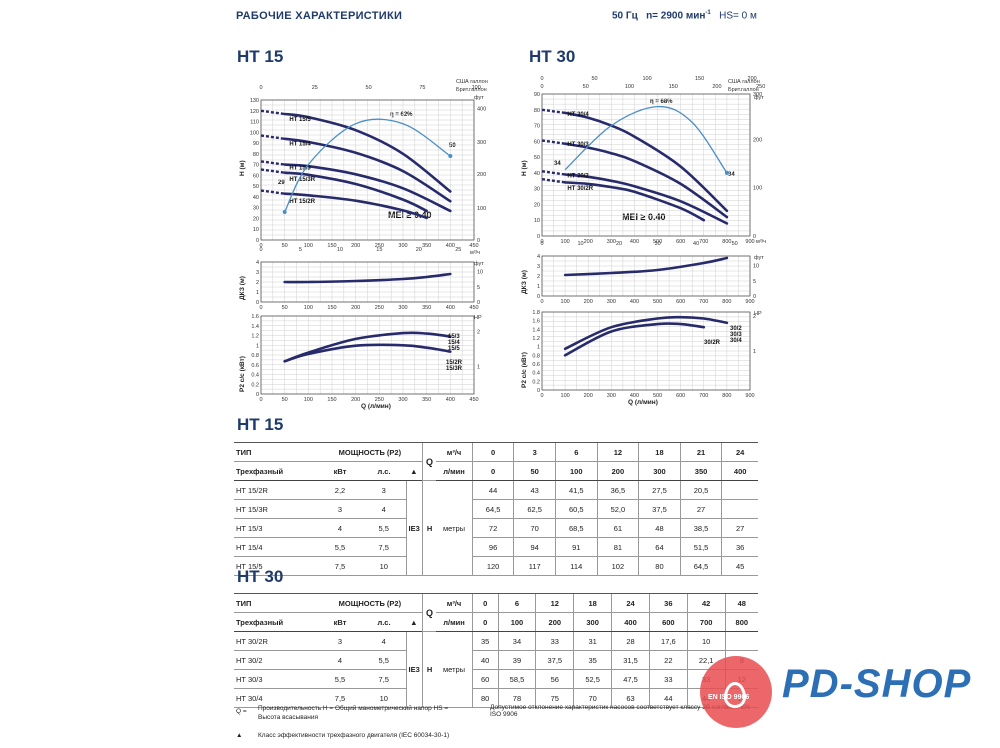 The width and height of the screenshot is (1000, 748). Describe the element at coordinates (256, 209) in the screenshot. I see `y-tick-label: 30` at that location.